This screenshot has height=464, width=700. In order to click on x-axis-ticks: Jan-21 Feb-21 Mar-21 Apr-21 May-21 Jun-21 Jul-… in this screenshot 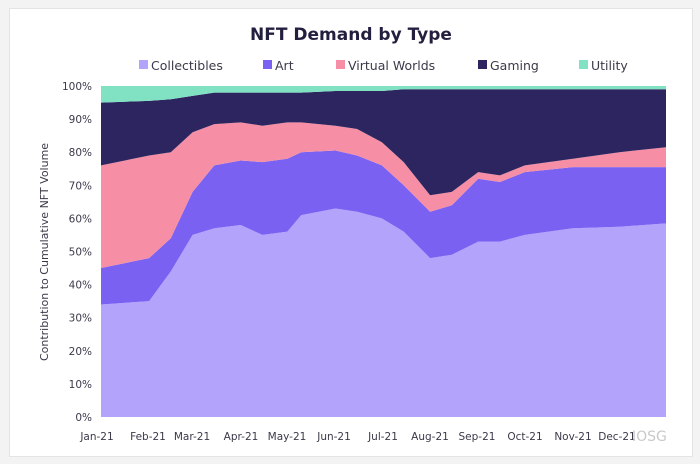, I will do `click(357, 437)`.